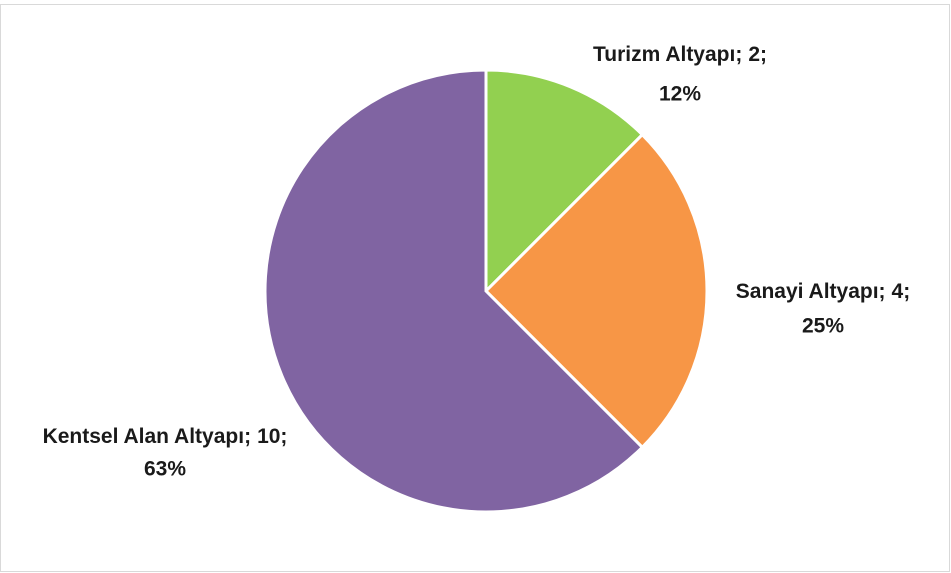  I want to click on percent-label: 12%, so click(680, 94).